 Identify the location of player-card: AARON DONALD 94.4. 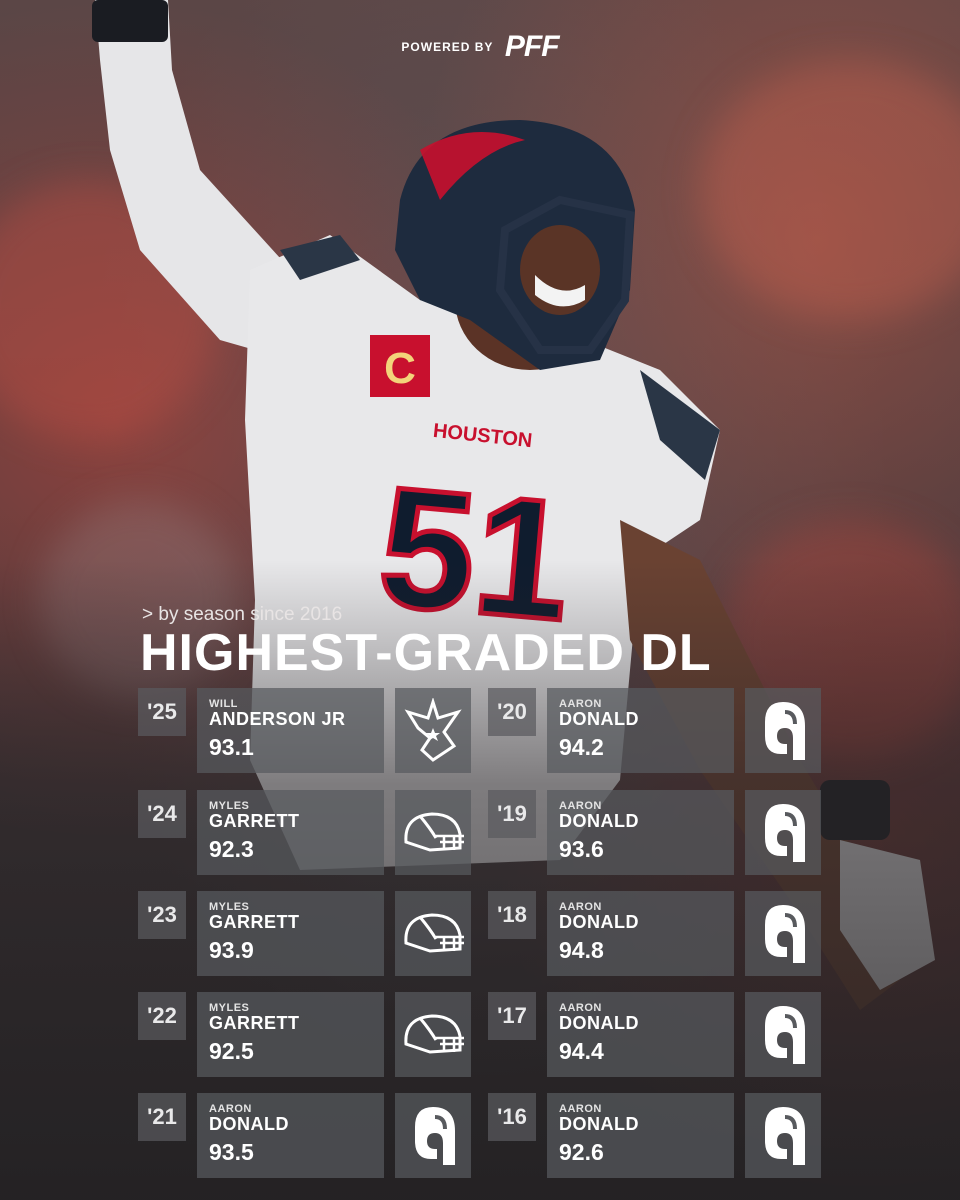
(640, 1034).